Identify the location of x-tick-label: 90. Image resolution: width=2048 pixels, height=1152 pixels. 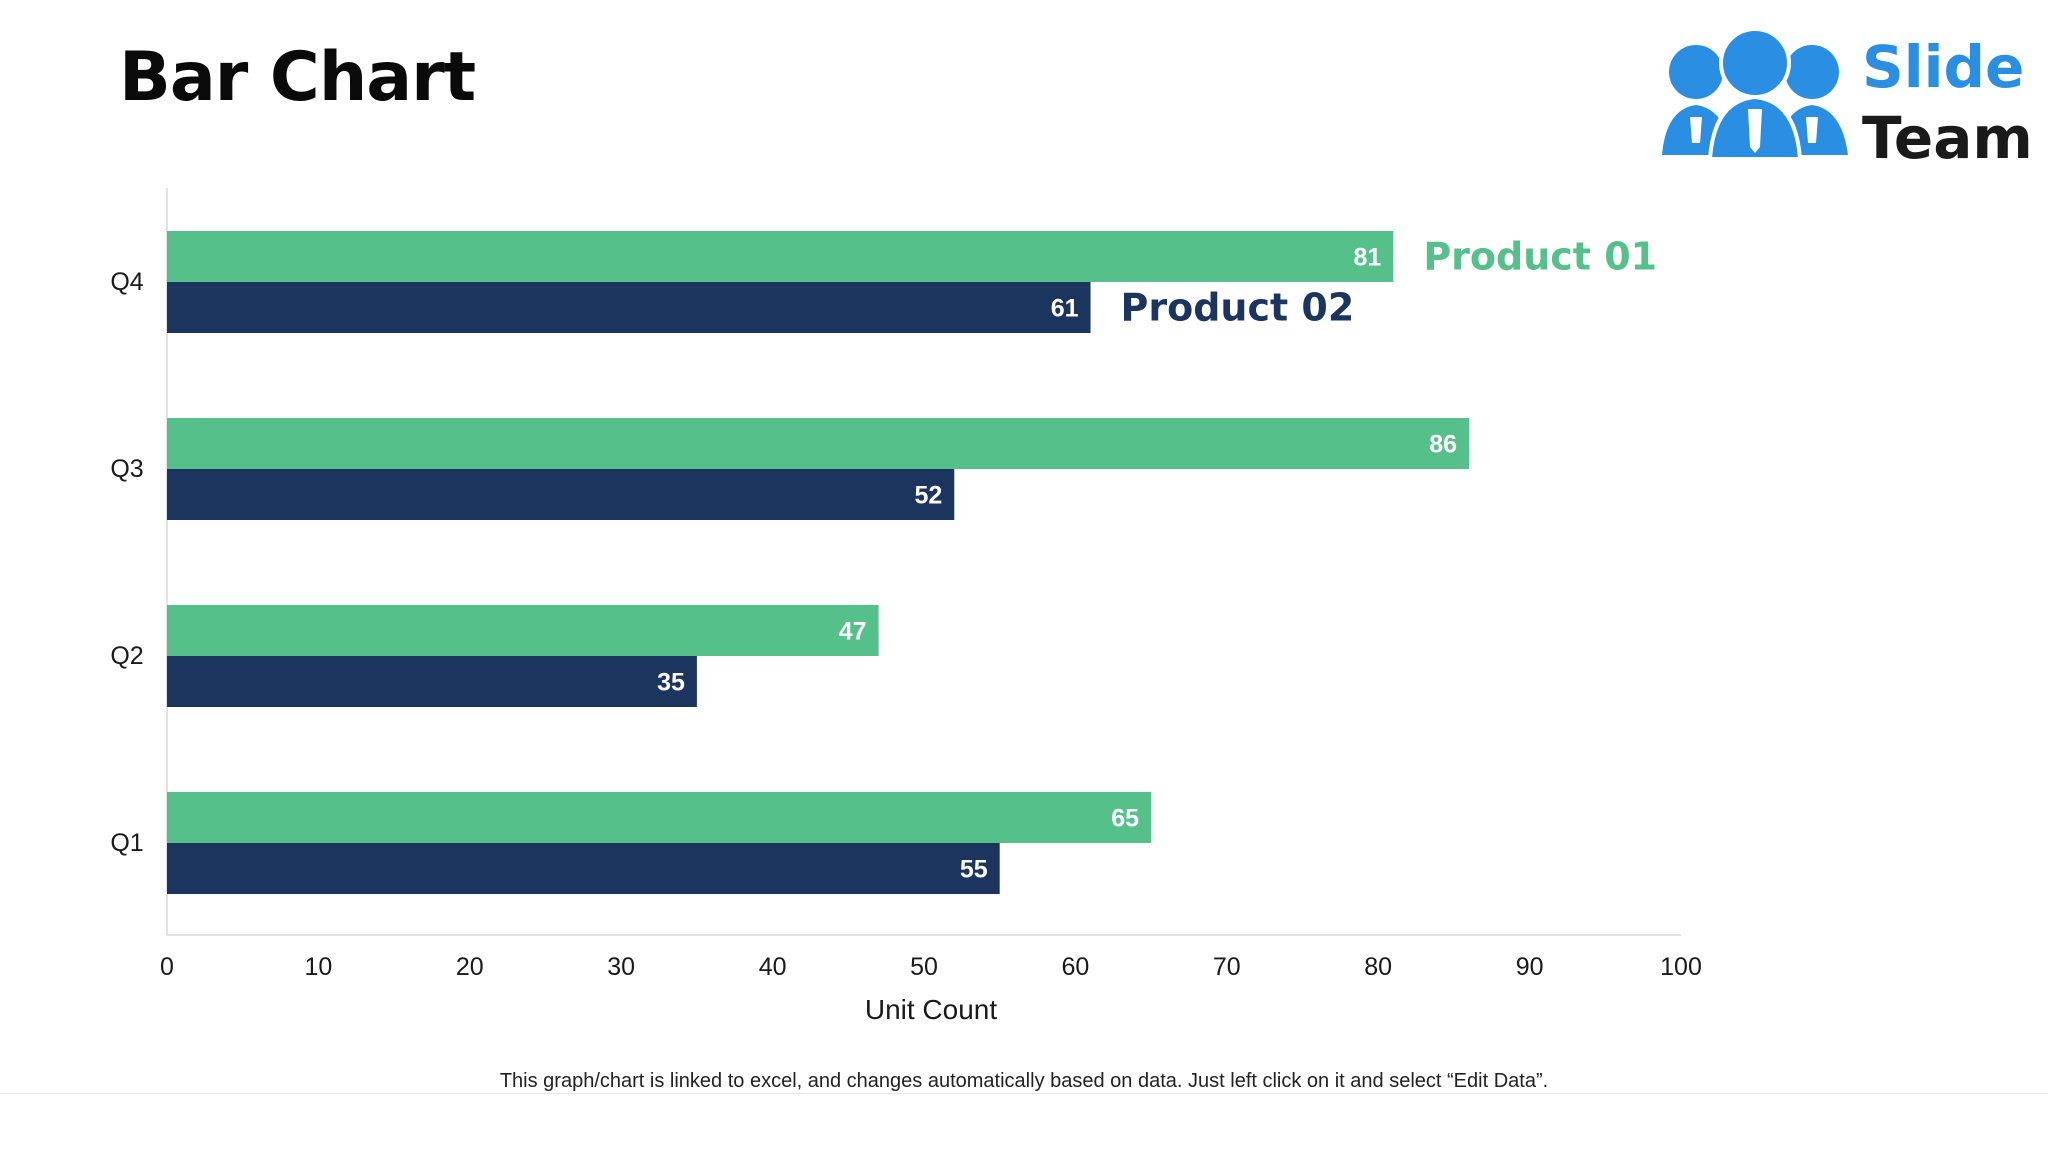
(1530, 967).